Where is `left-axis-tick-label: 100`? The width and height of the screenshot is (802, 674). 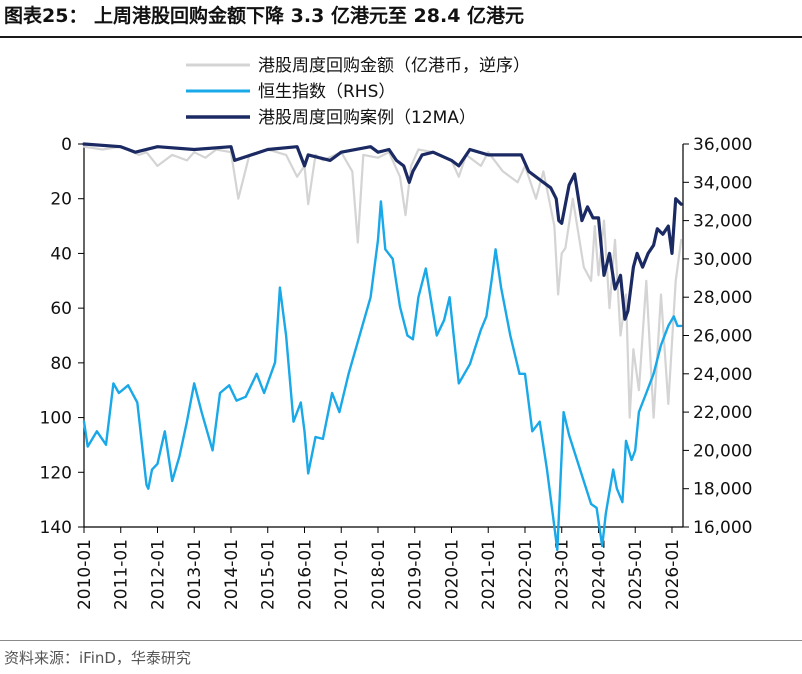 left-axis-tick-label: 100 is located at coordinates (56, 419).